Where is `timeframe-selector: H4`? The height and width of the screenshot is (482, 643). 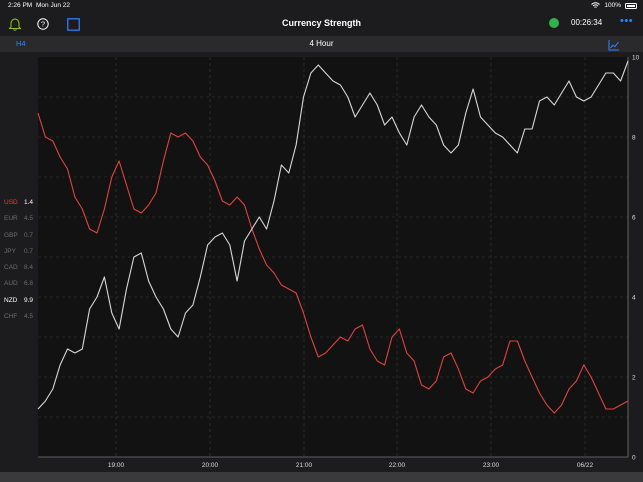 timeframe-selector: H4 is located at coordinates (21, 43).